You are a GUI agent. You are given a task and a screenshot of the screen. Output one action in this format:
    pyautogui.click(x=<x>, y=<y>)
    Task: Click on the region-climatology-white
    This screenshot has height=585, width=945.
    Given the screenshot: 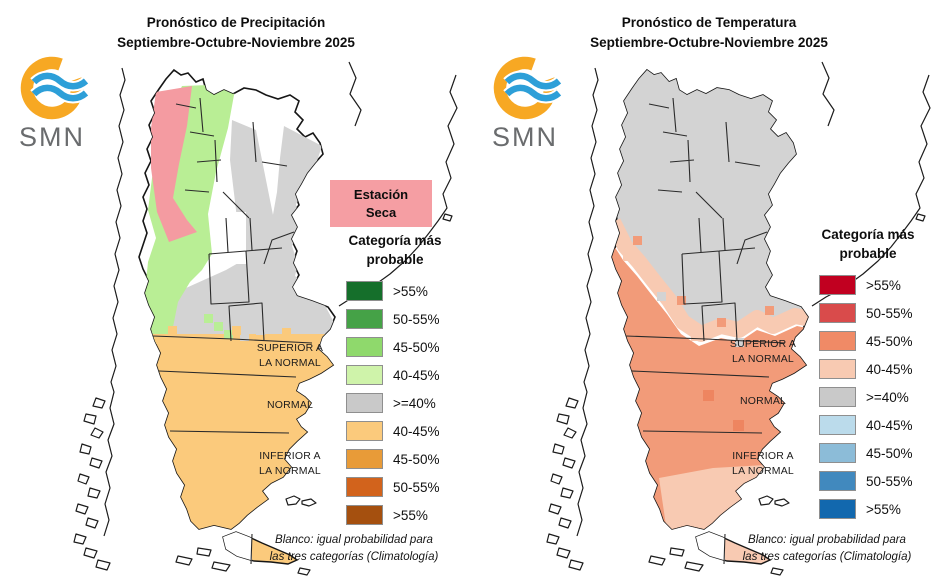 What is the action you would take?
    pyautogui.click(x=229, y=238)
    